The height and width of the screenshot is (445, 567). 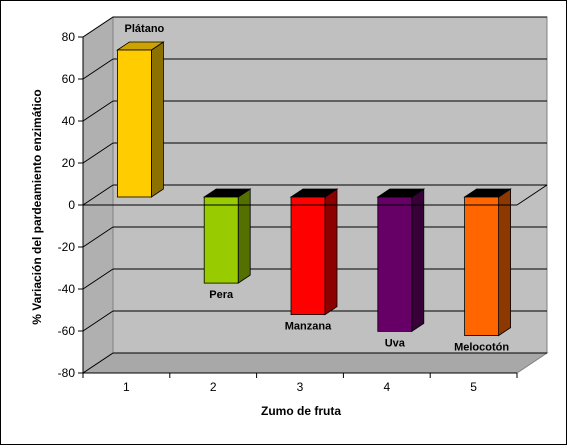 What do you see at coordinates (221, 295) in the screenshot?
I see `data-label: Pera` at bounding box center [221, 295].